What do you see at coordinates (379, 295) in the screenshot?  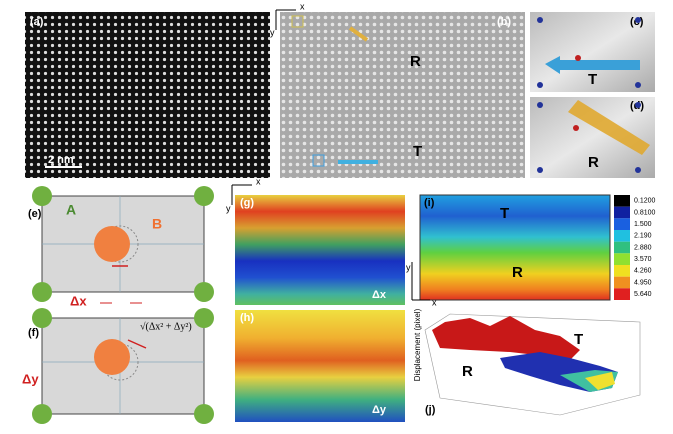 I see `quantity: Δx` at bounding box center [379, 295].